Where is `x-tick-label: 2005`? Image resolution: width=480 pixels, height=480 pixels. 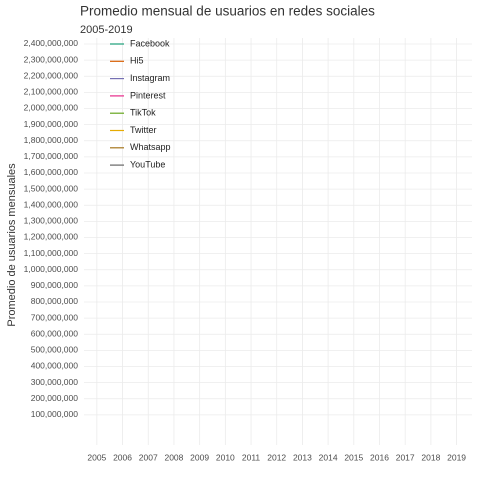 x-tick-label: 2005 is located at coordinates (96, 457).